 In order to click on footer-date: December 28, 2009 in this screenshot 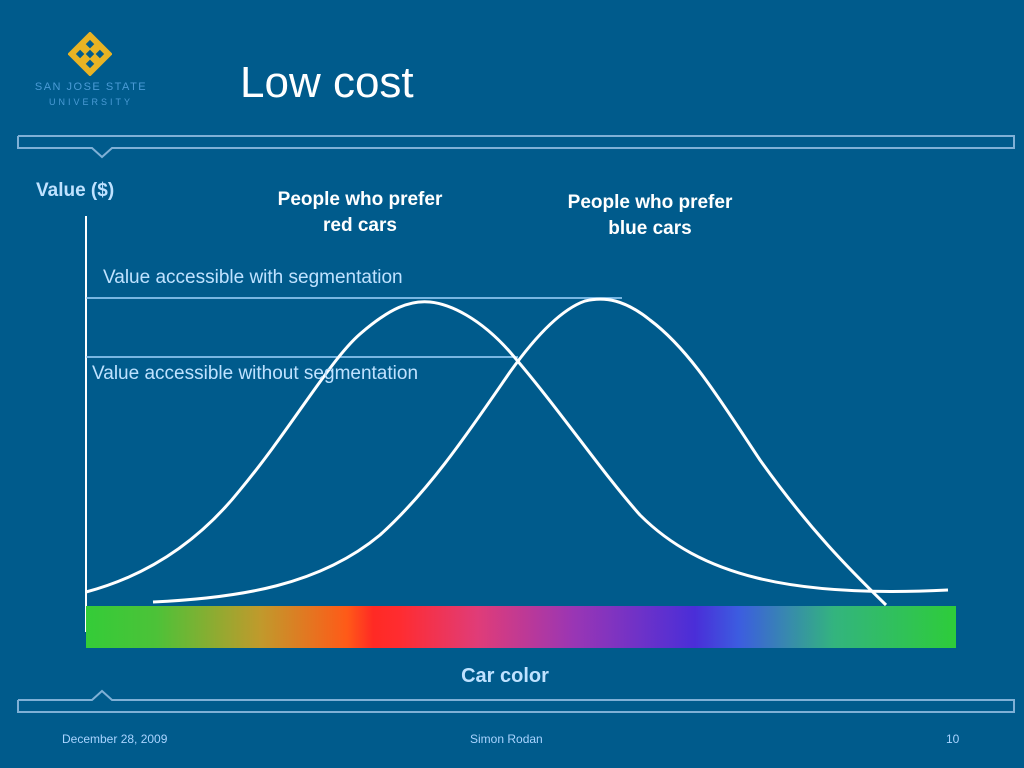, I will do `click(115, 739)`.